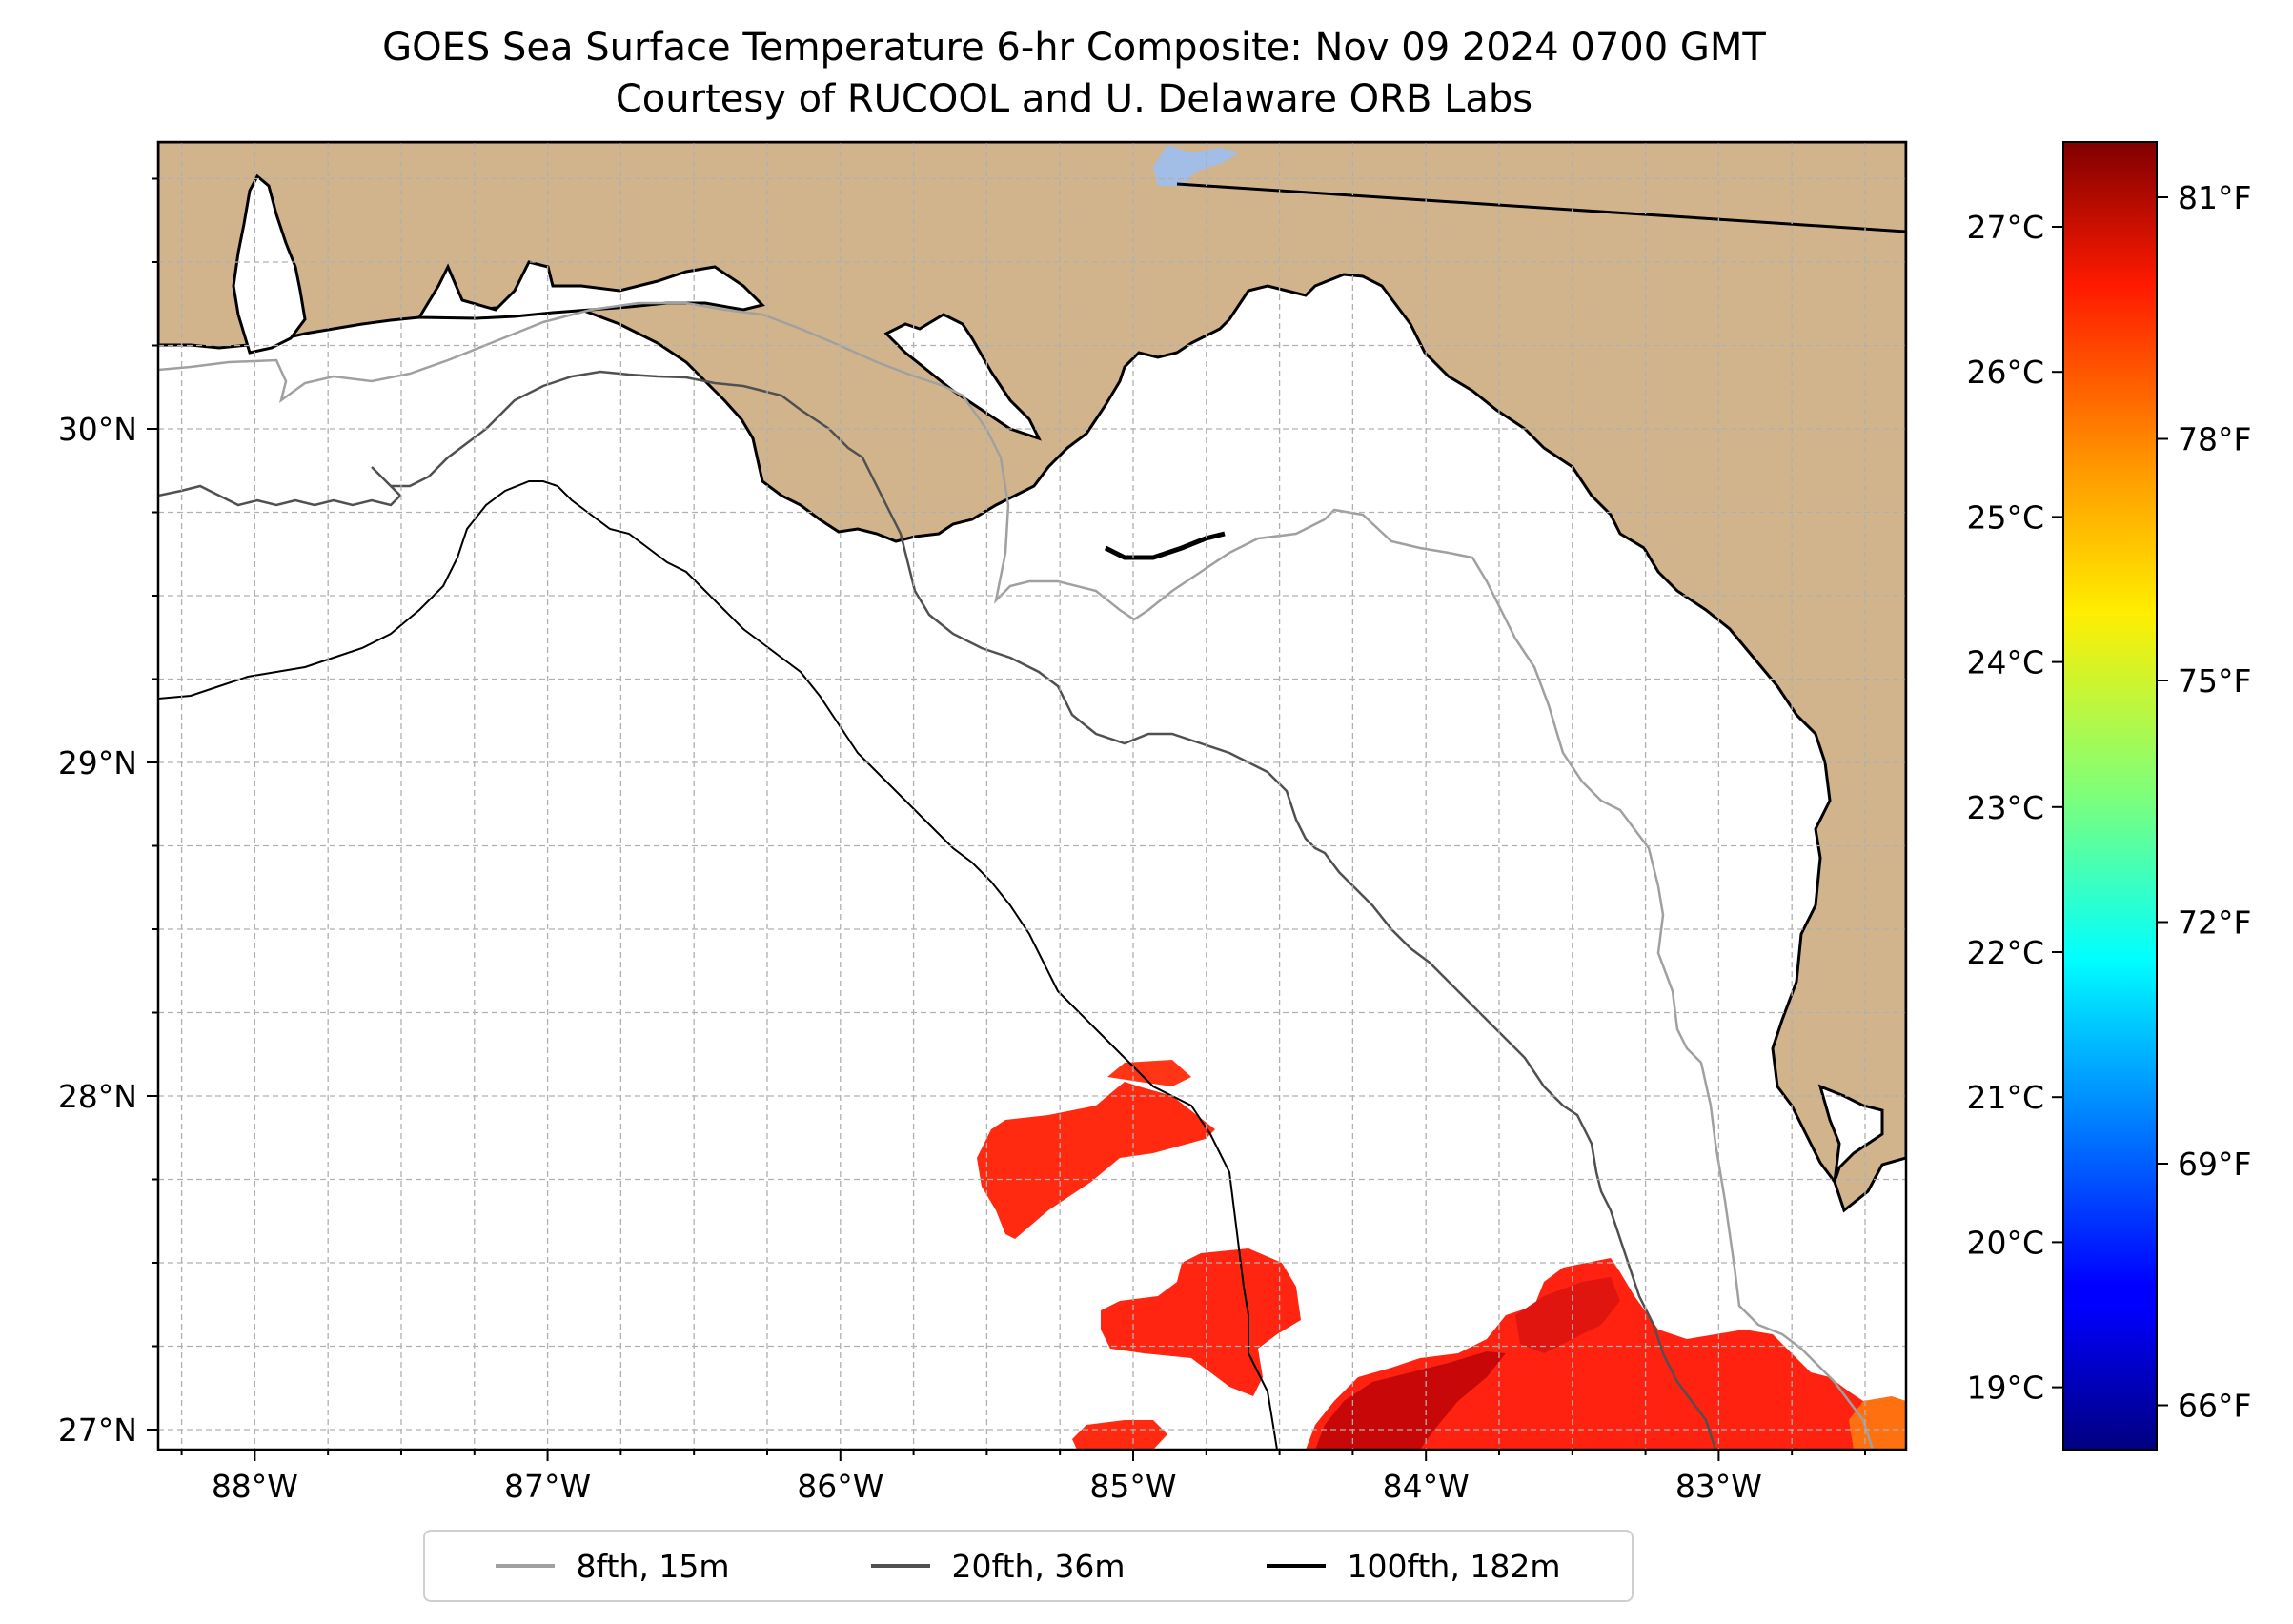 The height and width of the screenshot is (1624, 2293). I want to click on legend-label-20fth: 20fth, 36m, so click(1039, 1566).